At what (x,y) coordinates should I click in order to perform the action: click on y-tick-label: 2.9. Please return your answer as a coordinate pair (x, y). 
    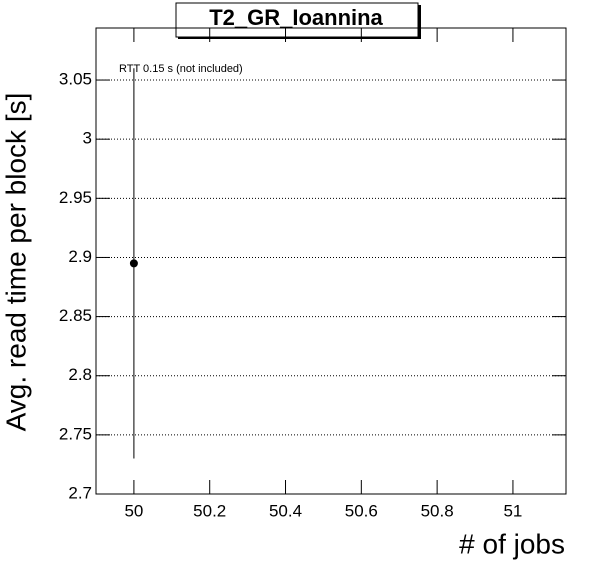
    Looking at the image, I should click on (80, 256).